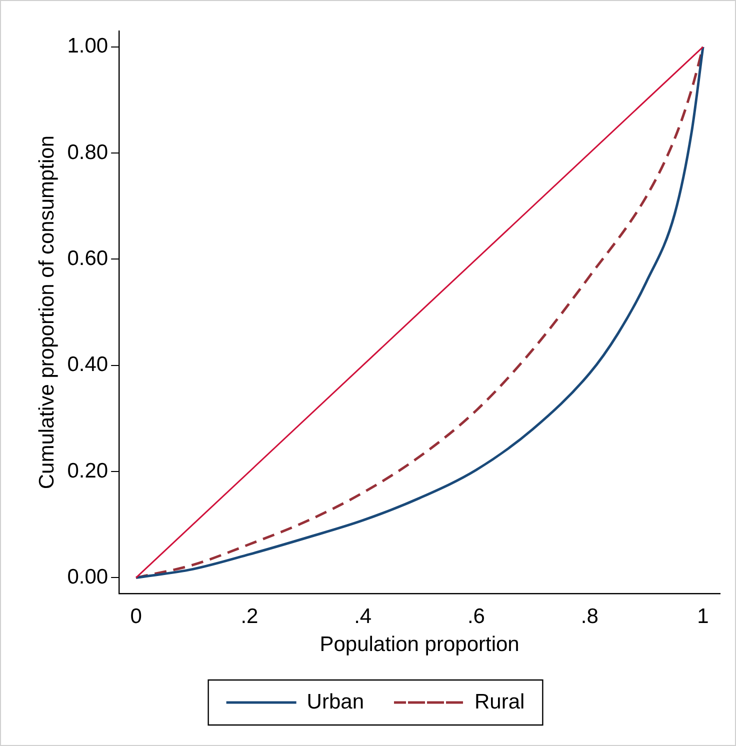  Describe the element at coordinates (476, 616) in the screenshot. I see `x-tick-label: .6` at that location.